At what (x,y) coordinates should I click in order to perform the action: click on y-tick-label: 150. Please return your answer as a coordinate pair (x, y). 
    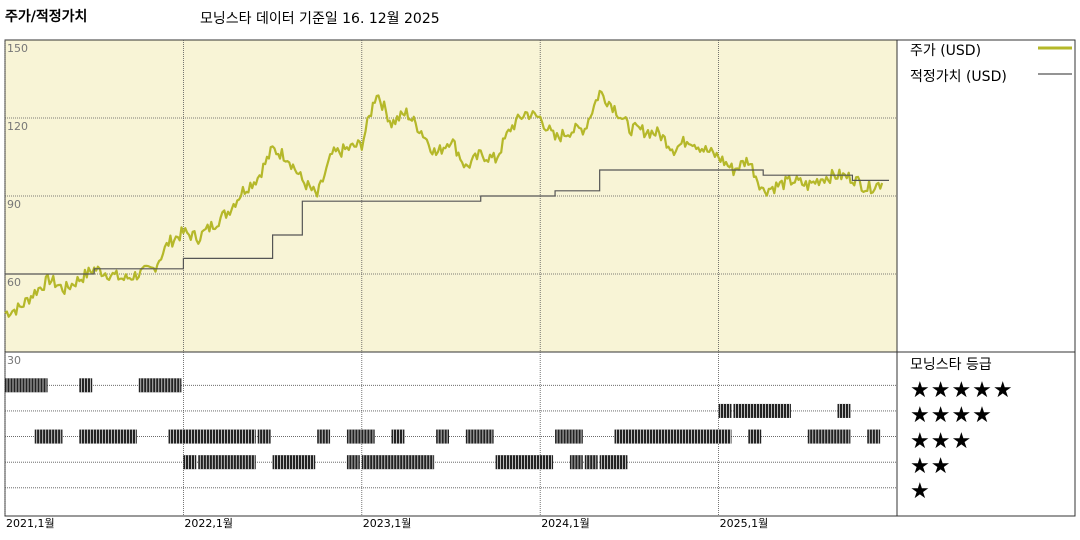
    Looking at the image, I should click on (17, 48).